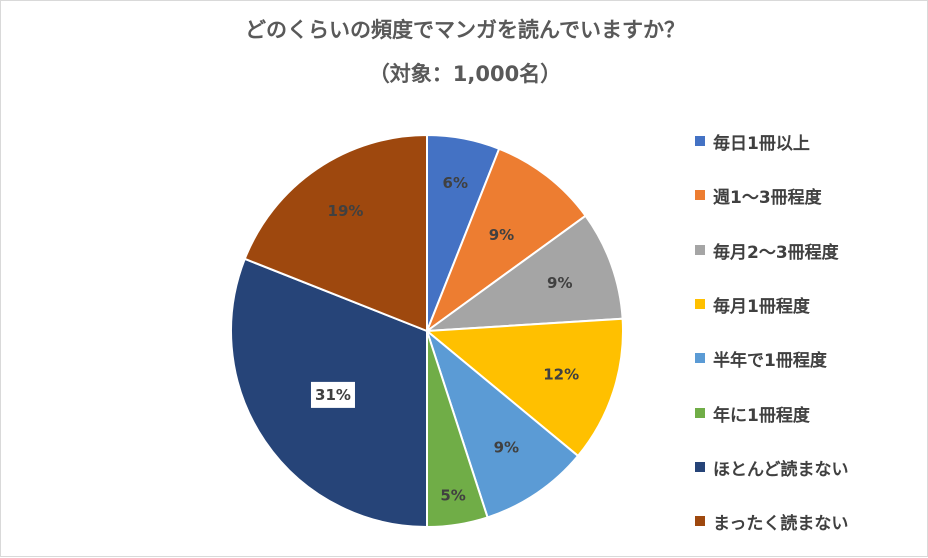  I want to click on legend-swatch-half-year, so click(700, 358).